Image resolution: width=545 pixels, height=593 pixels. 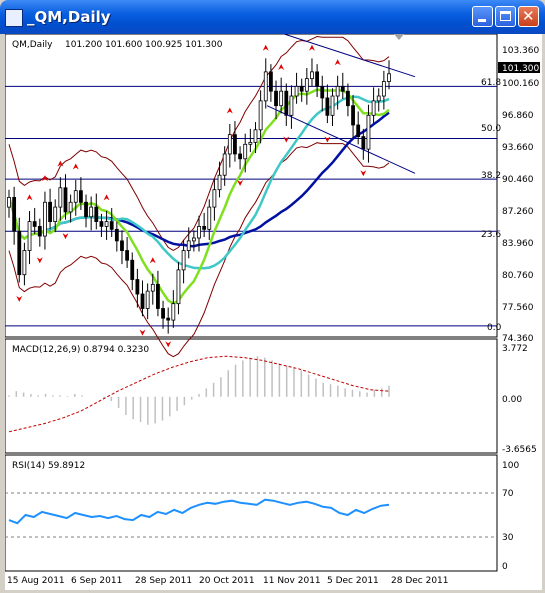 What do you see at coordinates (510, 466) in the screenshot?
I see `rsi-tick: 100` at bounding box center [510, 466].